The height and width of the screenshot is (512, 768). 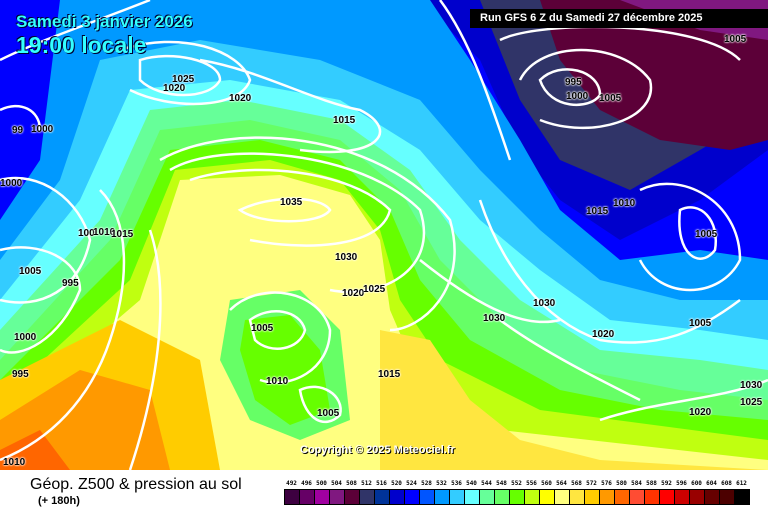 I want to click on legend-level-label: 568, so click(x=576, y=483).